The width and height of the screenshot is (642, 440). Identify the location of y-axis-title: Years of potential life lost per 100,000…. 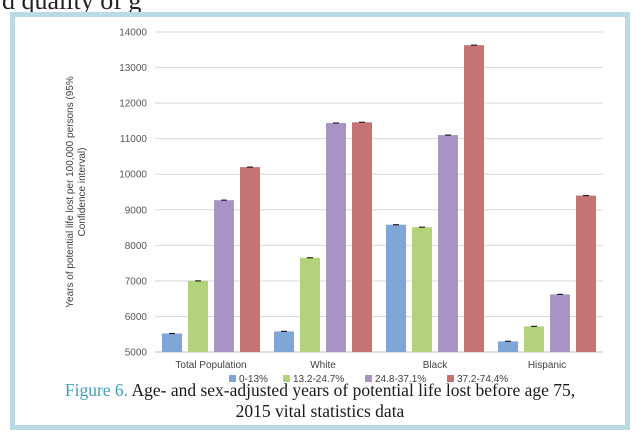
(76, 192).